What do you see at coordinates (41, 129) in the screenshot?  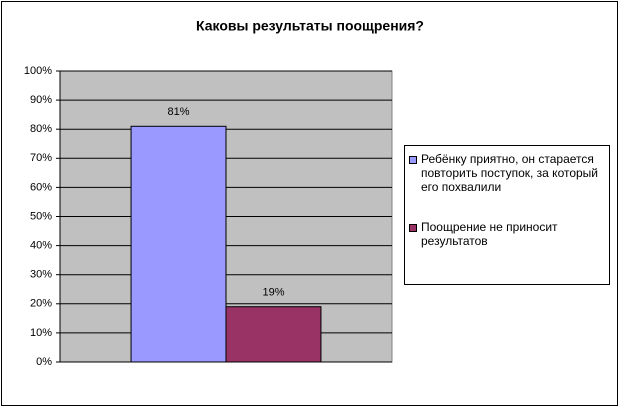 I see `y-tick-label: 80%` at bounding box center [41, 129].